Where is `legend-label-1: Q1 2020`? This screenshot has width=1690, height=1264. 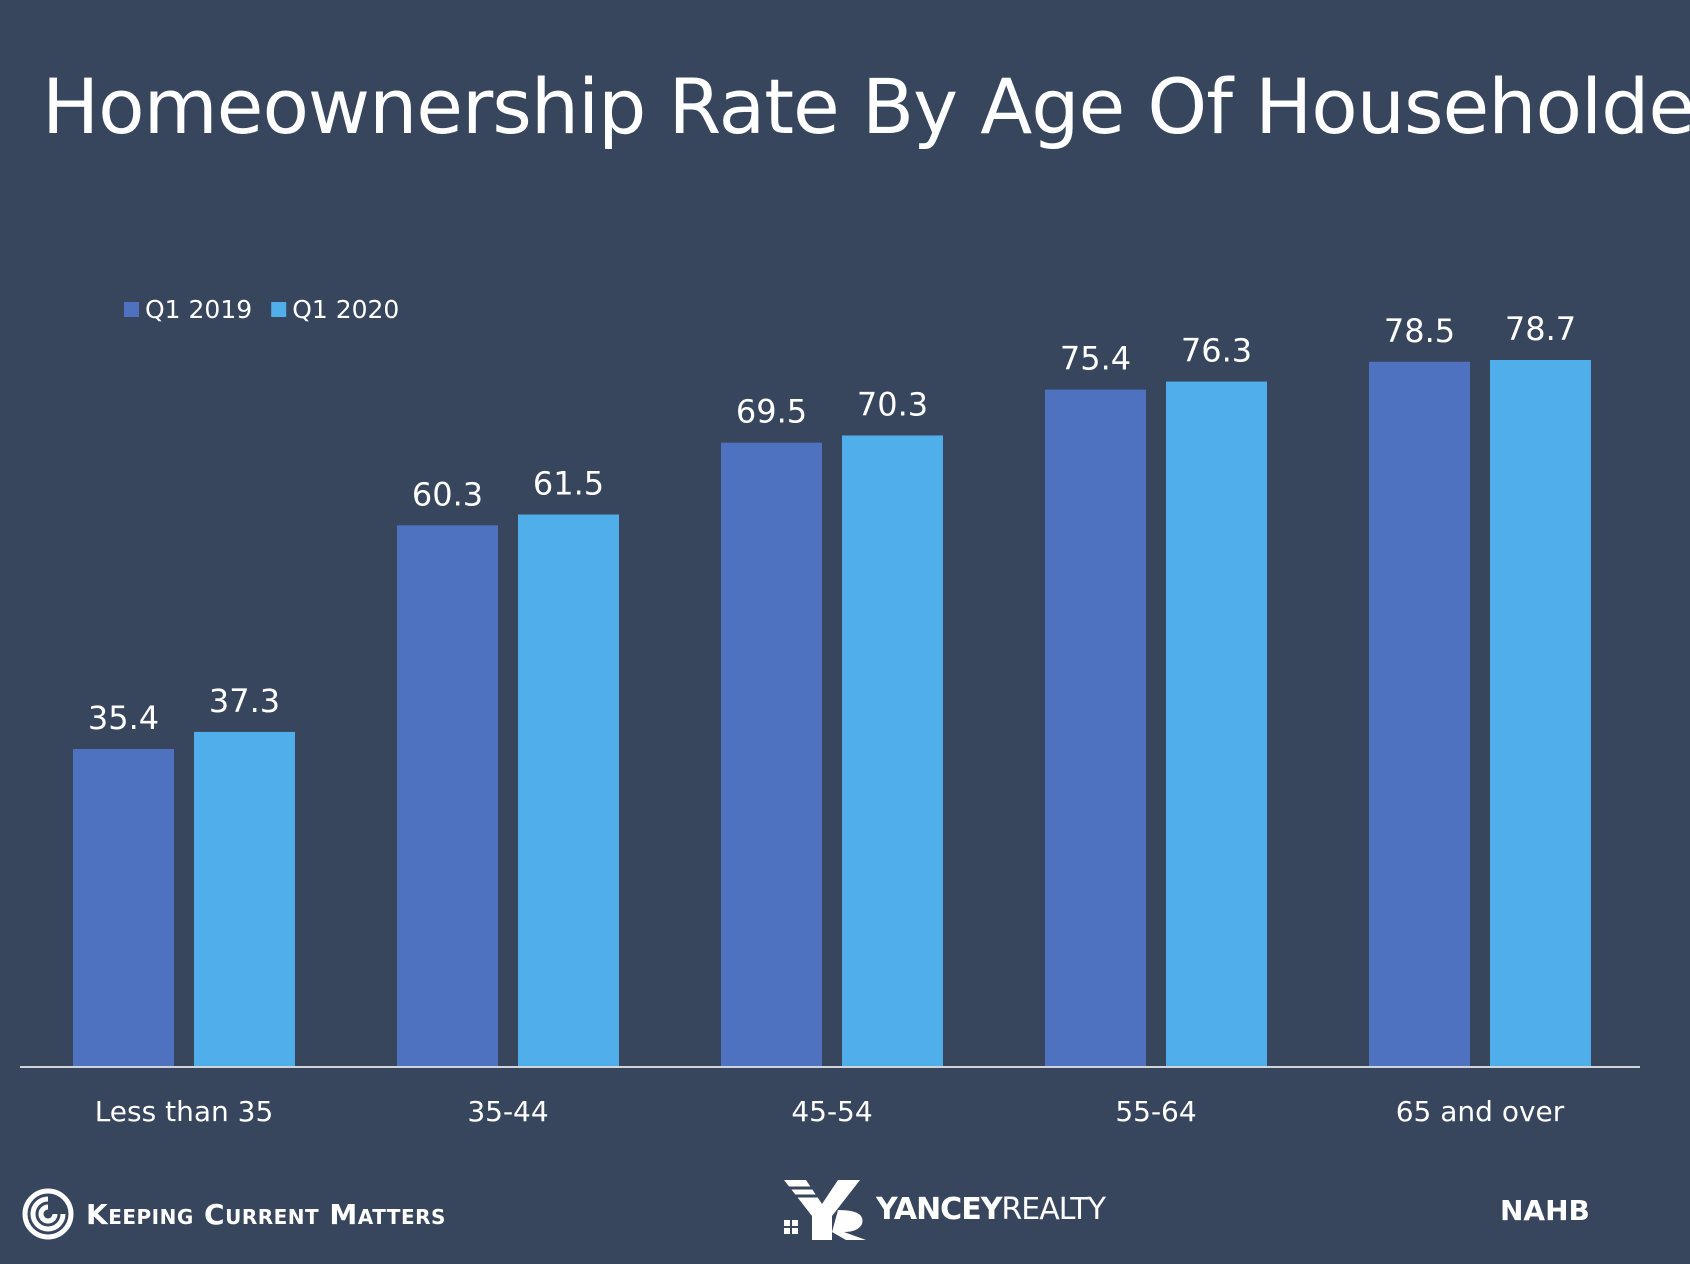 legend-label-1: Q1 2020 is located at coordinates (345, 309).